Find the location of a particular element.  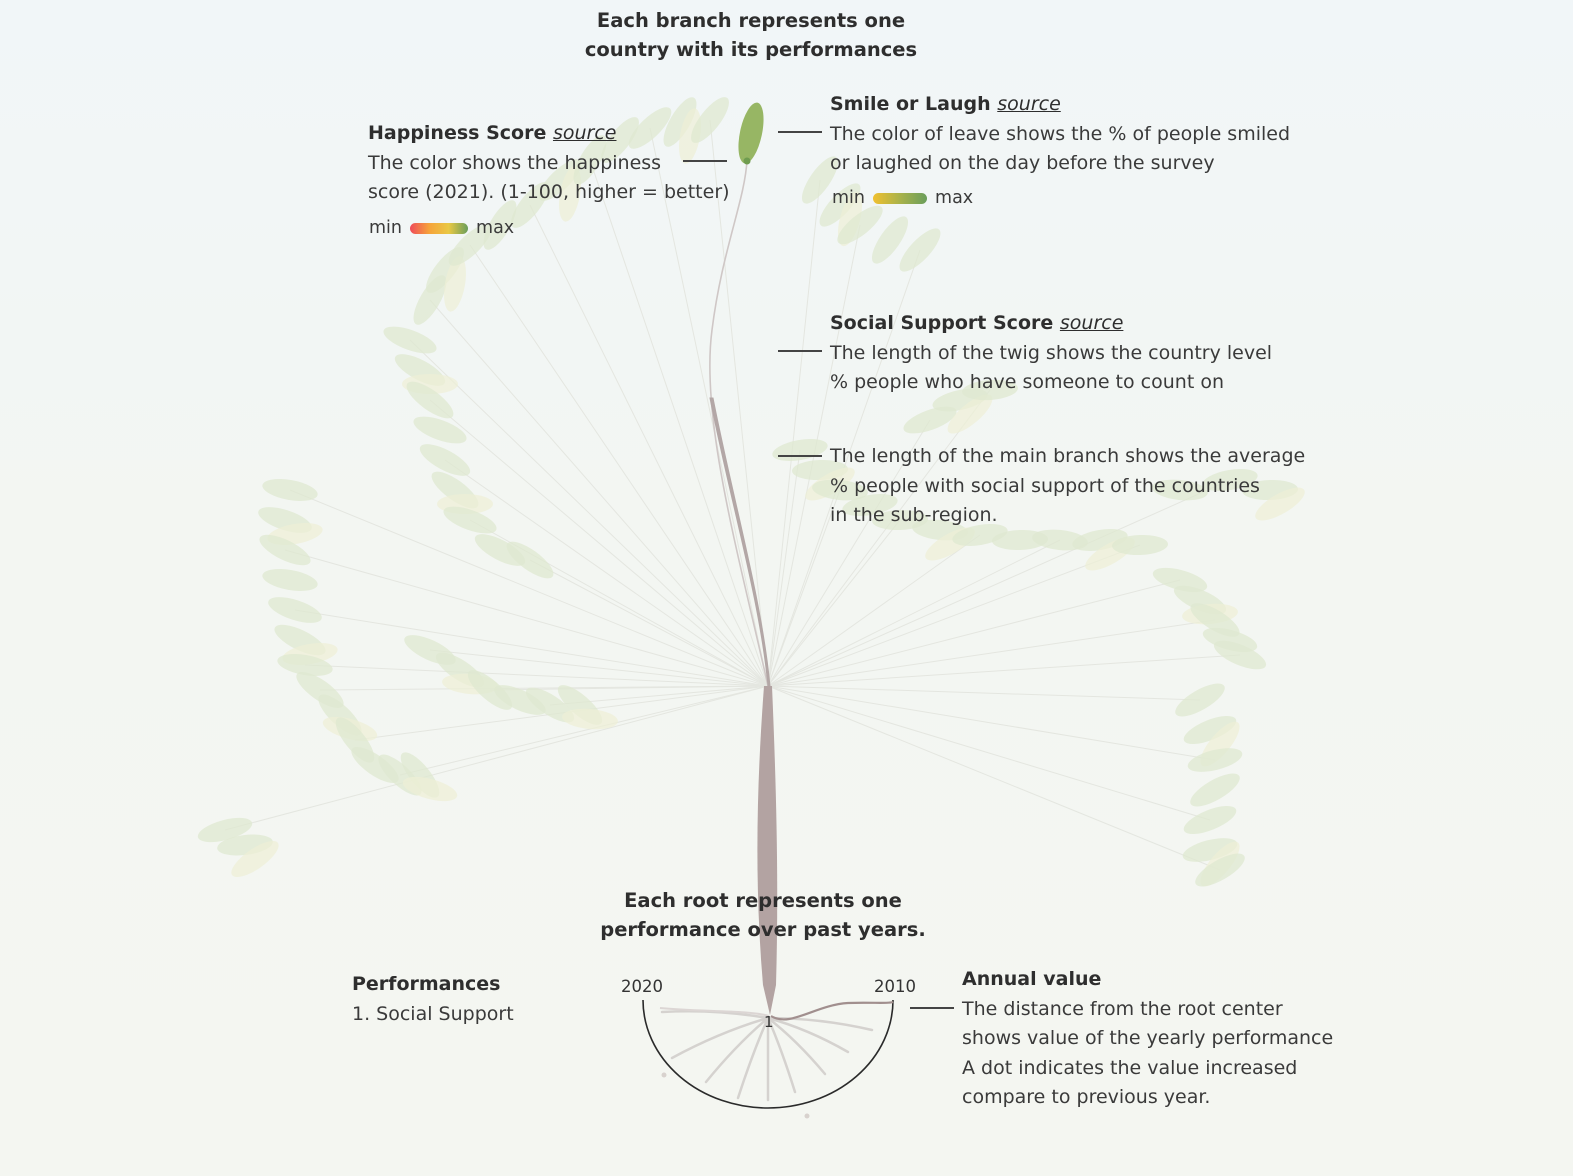

happiness-legend-min: min is located at coordinates (386, 228).